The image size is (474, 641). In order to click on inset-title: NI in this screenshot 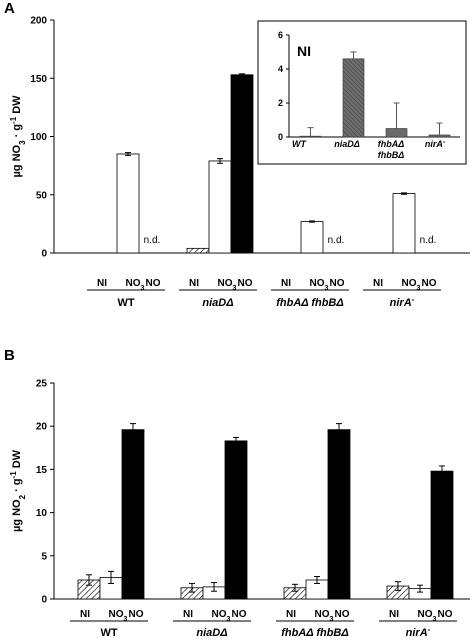, I will do `click(304, 51)`.